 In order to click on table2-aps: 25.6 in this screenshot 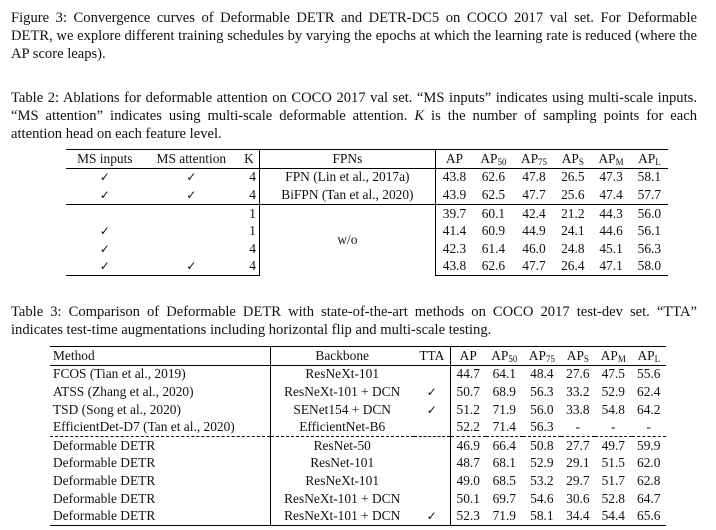, I will do `click(573, 195)`.